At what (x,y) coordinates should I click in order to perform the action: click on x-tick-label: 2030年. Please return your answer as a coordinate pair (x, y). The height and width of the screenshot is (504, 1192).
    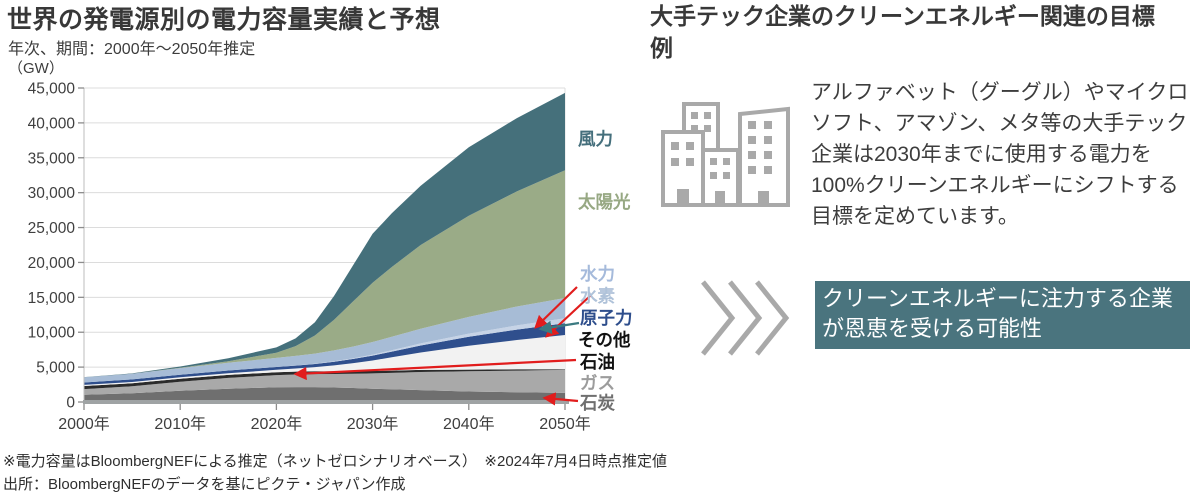
    Looking at the image, I should click on (373, 424).